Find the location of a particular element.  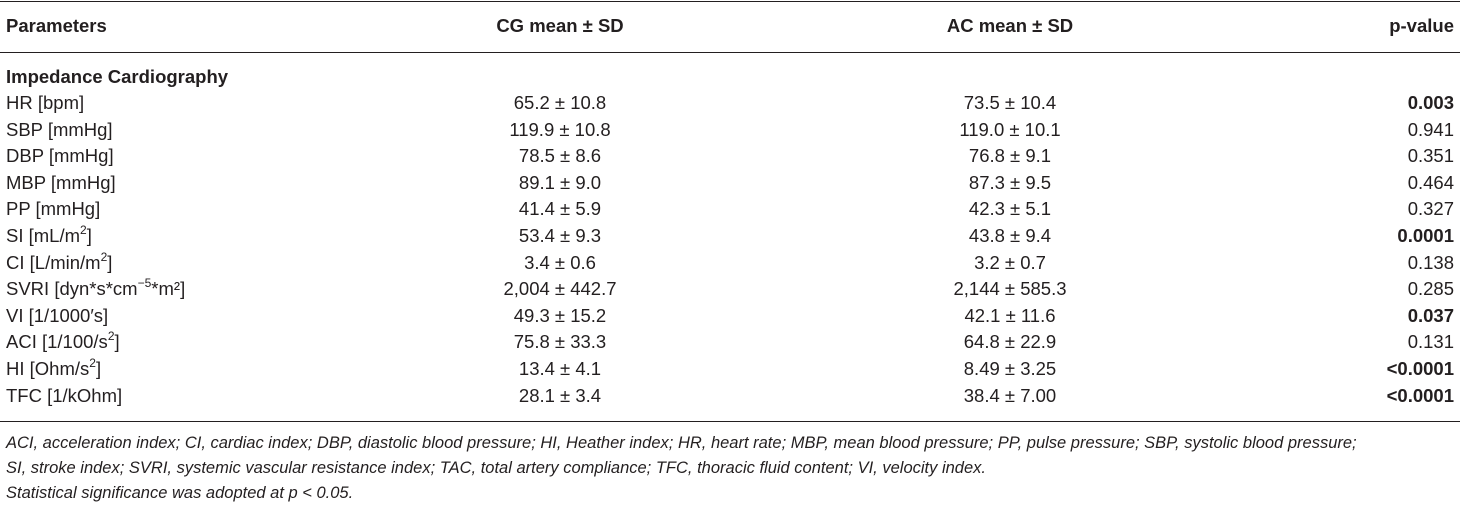

table-row: HI [Ohm/s2] 13.4 ± 4.1 8.49 ± 3.25 <0.0001 is located at coordinates (730, 369).